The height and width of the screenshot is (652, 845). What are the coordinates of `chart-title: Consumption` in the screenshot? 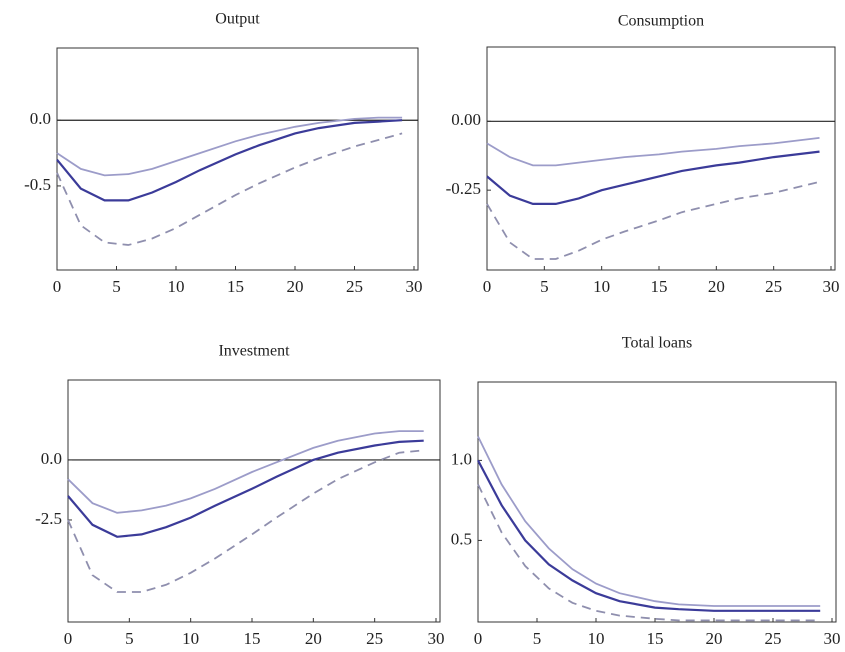 It's located at (661, 21).